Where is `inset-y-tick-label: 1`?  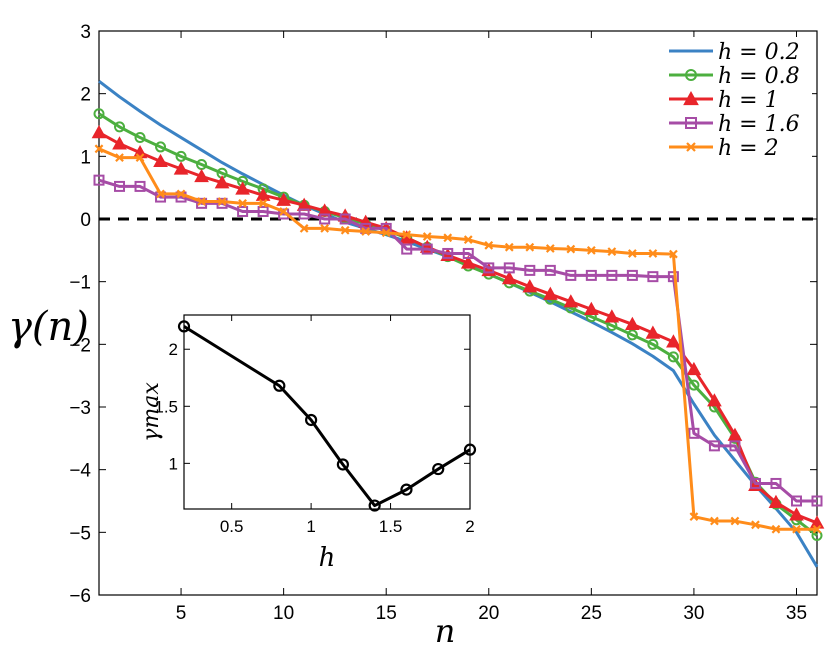
inset-y-tick-label: 1 is located at coordinates (173, 463).